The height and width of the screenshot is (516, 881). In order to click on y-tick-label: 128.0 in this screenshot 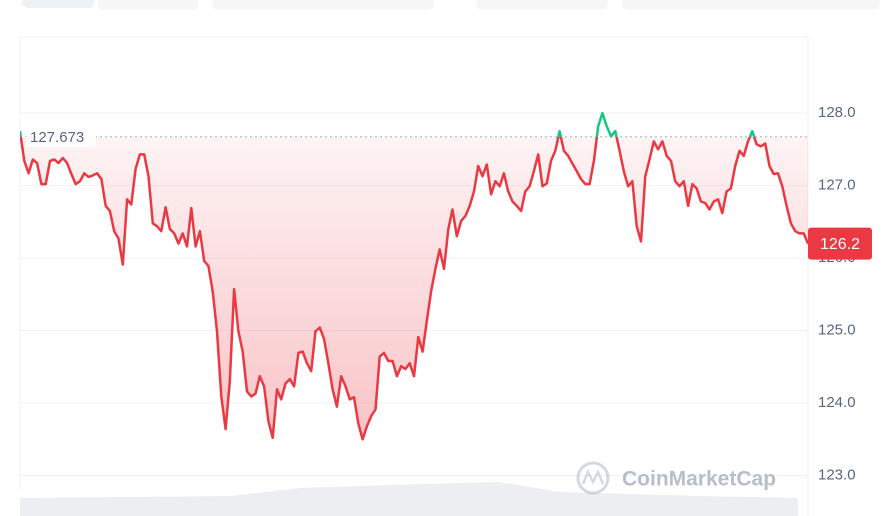, I will do `click(837, 112)`.